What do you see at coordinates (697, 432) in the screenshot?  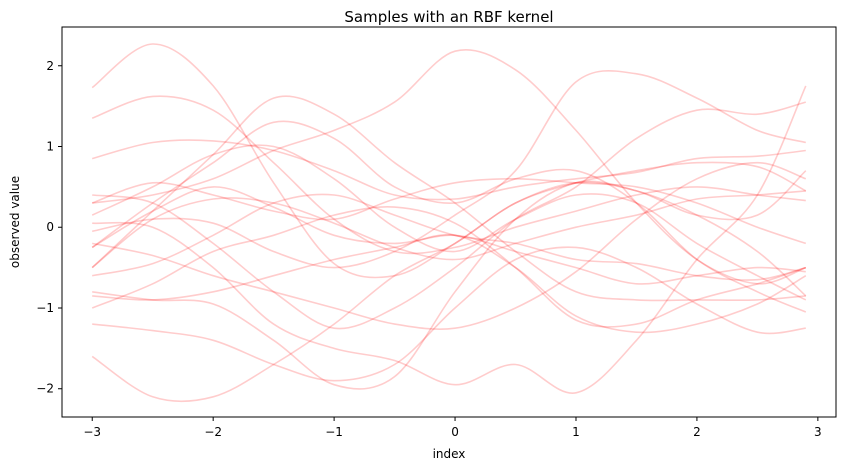 I see `x-tick-label: 2` at bounding box center [697, 432].